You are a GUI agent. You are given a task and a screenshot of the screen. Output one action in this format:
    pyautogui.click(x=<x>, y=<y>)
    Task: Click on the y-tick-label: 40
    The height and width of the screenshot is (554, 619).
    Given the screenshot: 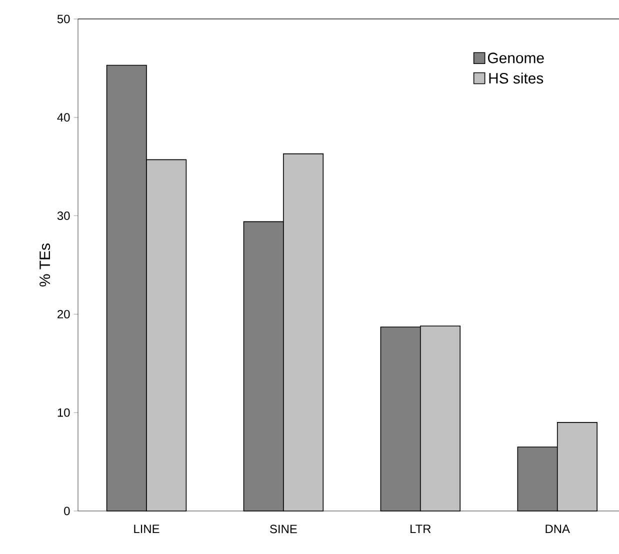 What is the action you would take?
    pyautogui.click(x=63, y=117)
    